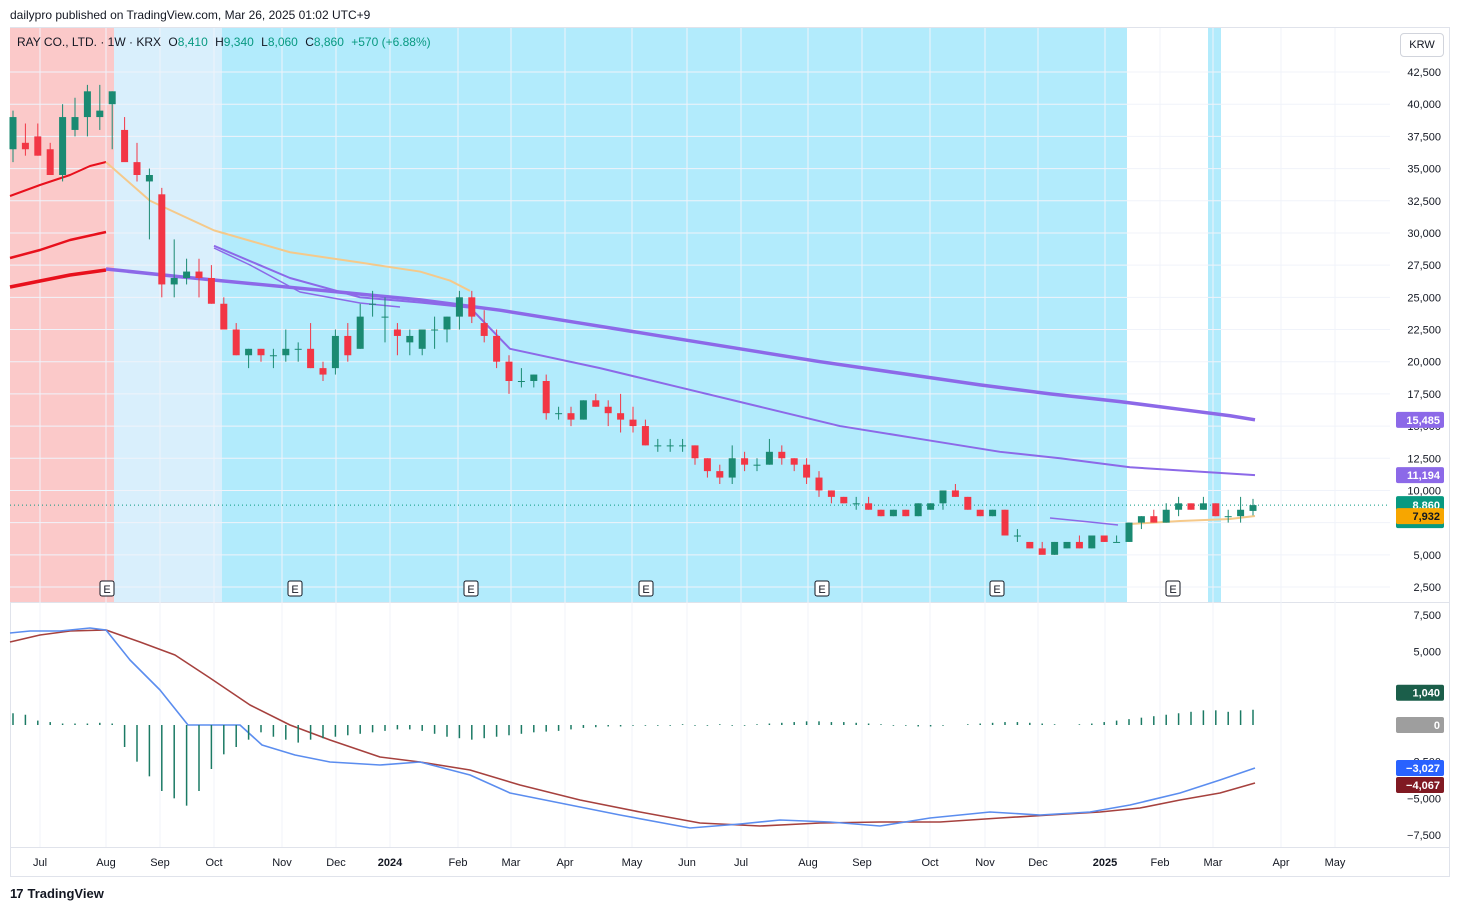 The height and width of the screenshot is (912, 1460). I want to click on ma-red-thick, so click(58, 278).